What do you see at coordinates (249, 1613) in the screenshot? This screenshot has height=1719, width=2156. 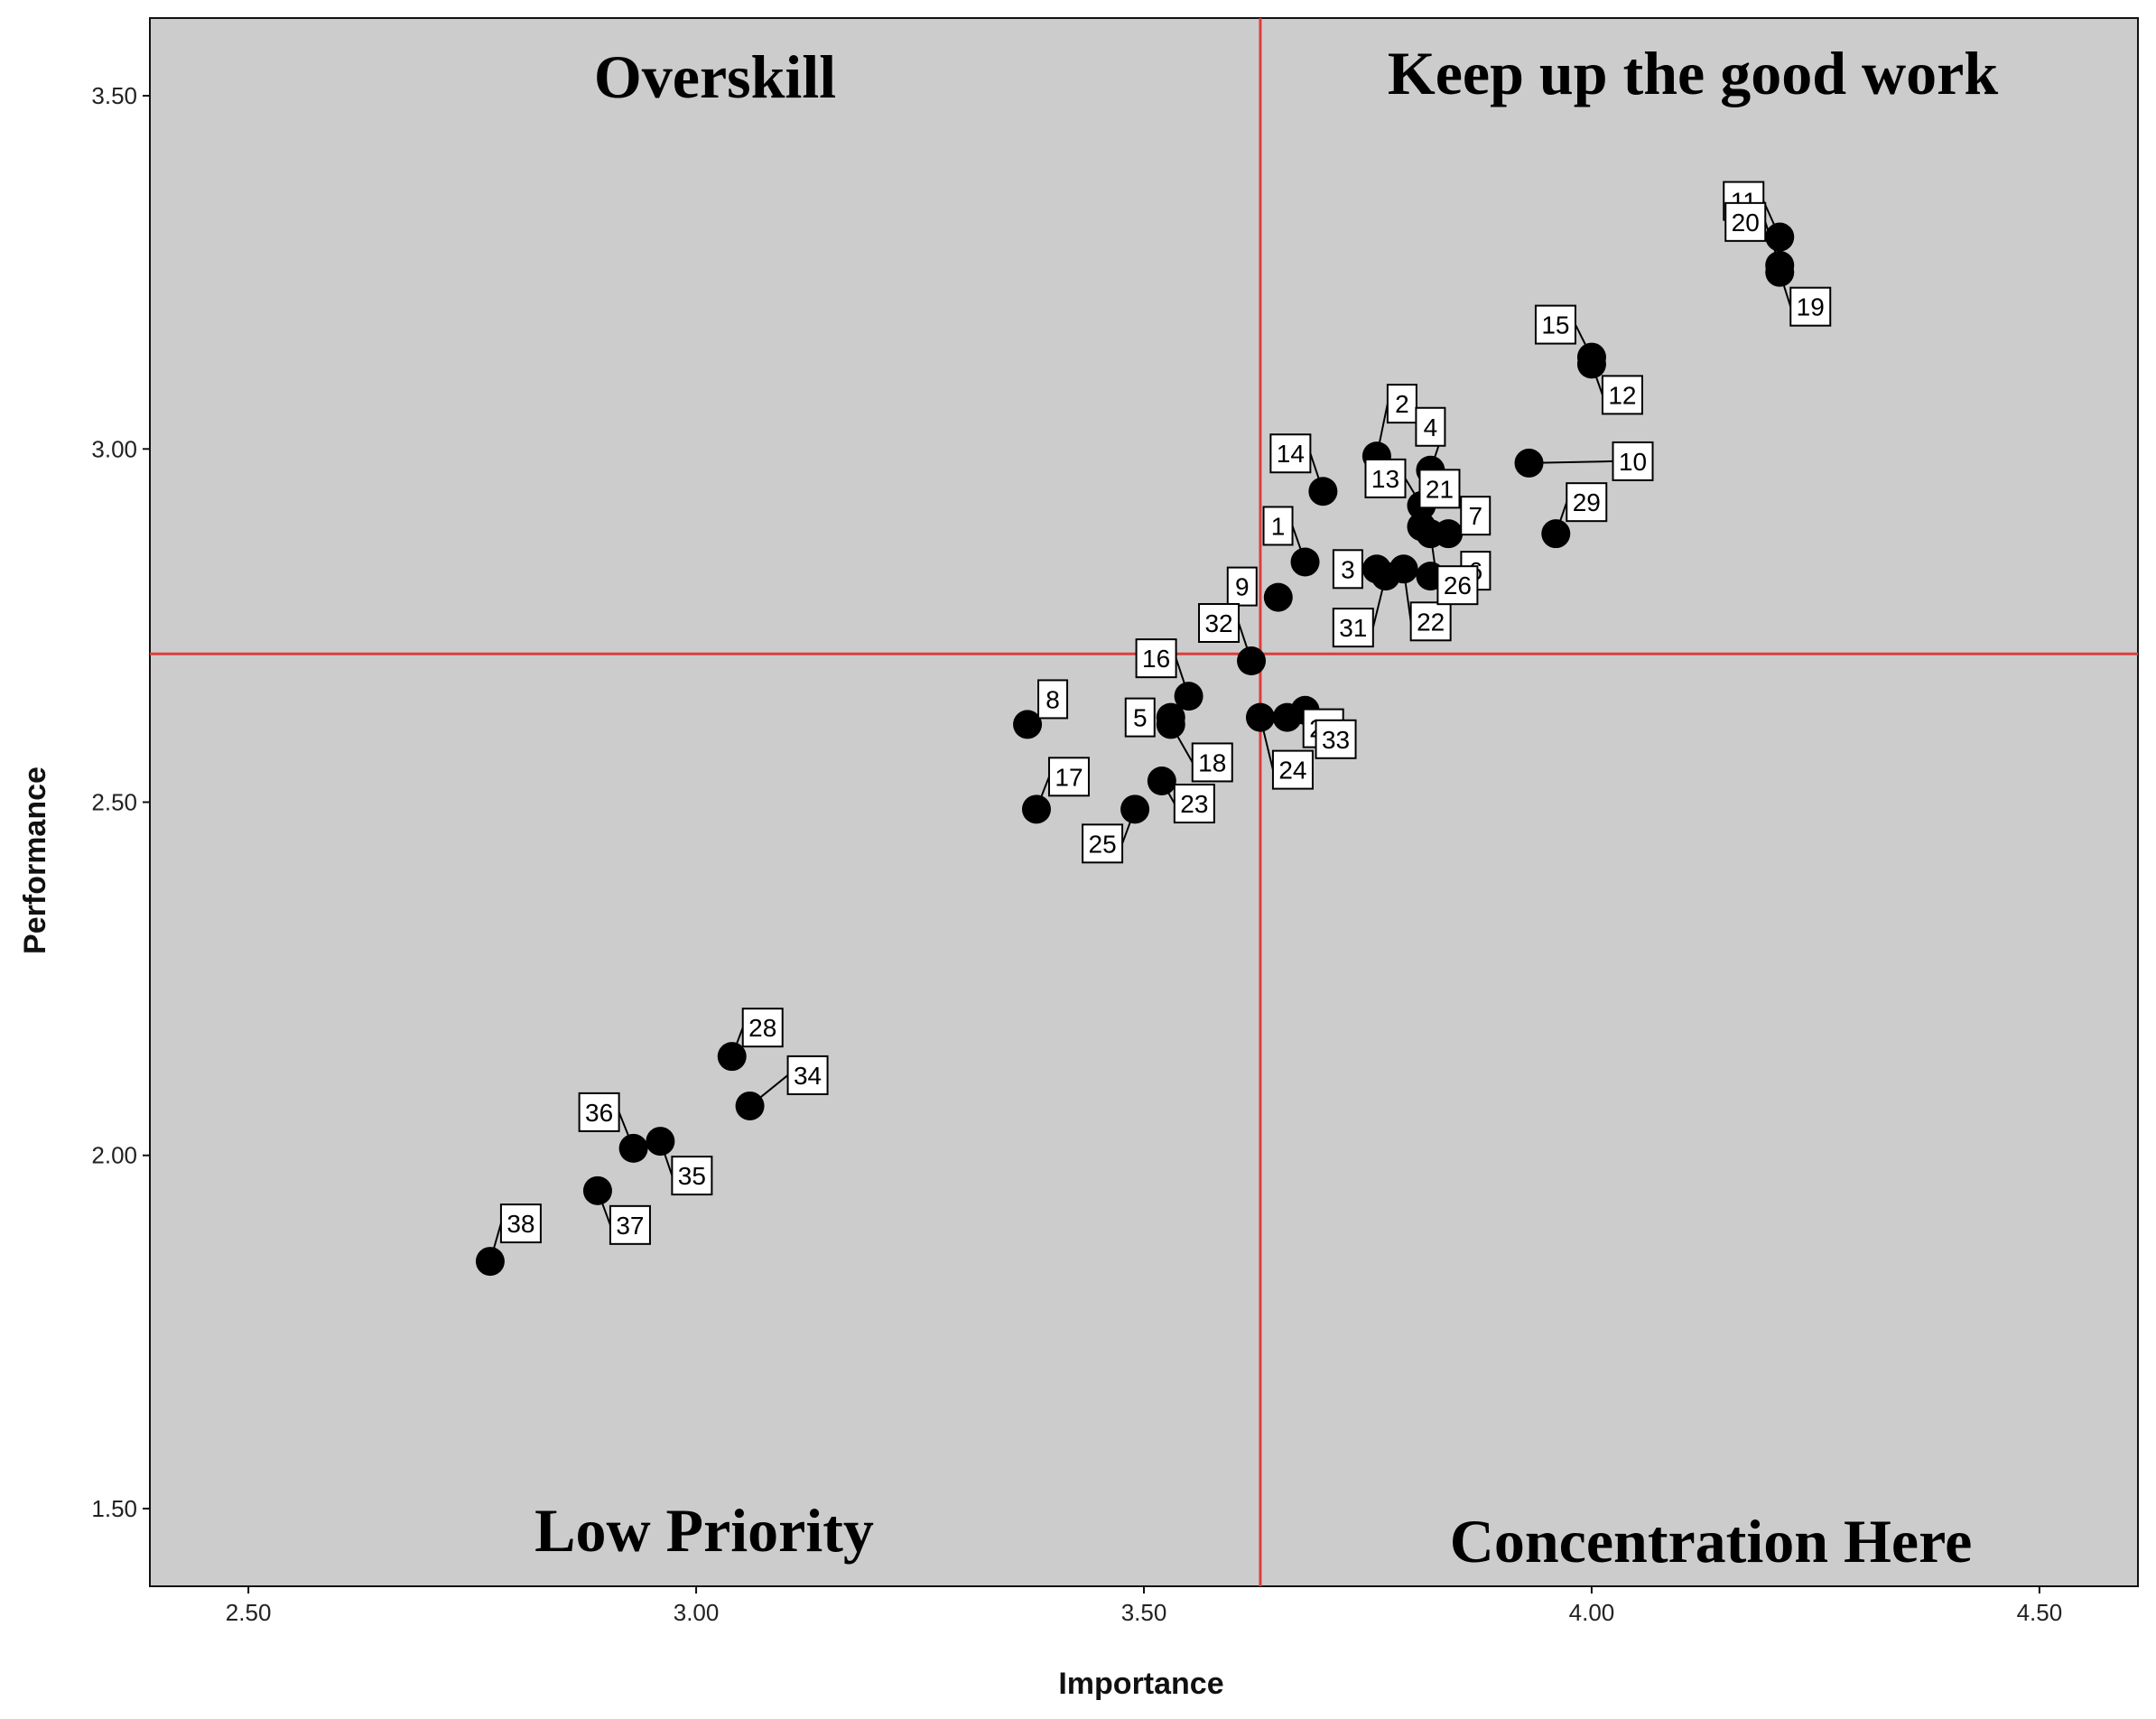 I see `x-tick-label: 2.50` at bounding box center [249, 1613].